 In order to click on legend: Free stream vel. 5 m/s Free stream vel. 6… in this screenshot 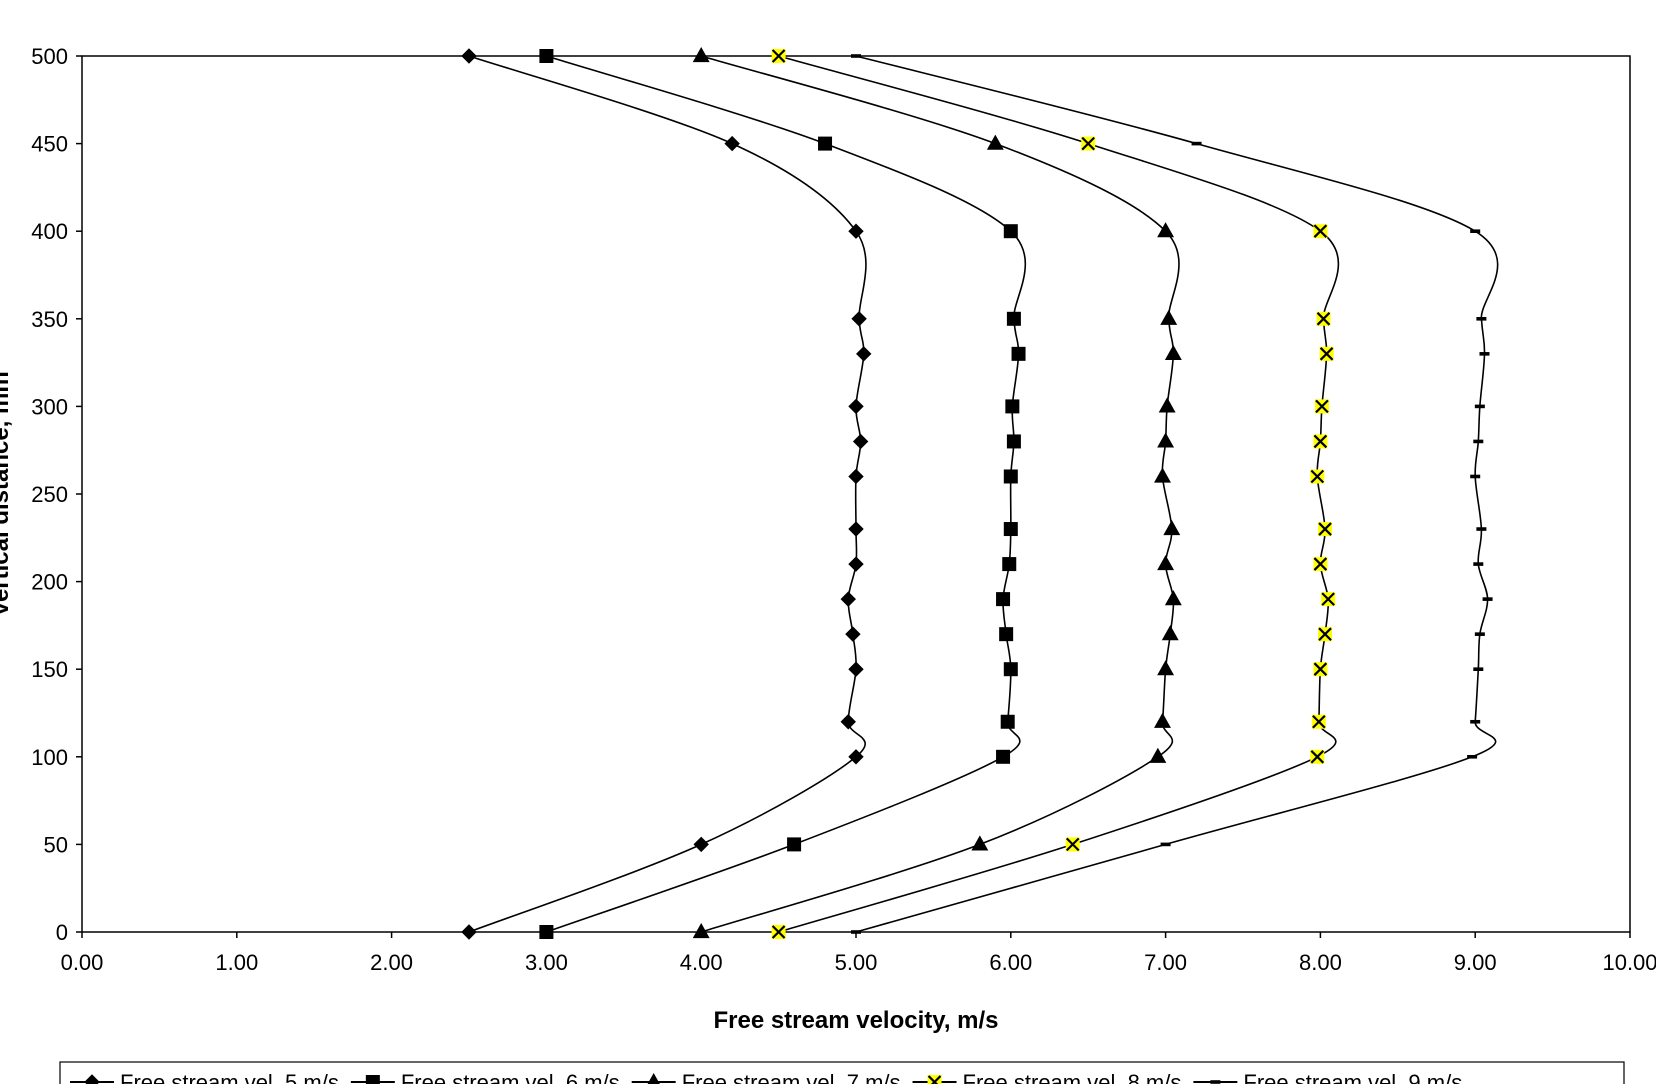, I will do `click(842, 1075)`.